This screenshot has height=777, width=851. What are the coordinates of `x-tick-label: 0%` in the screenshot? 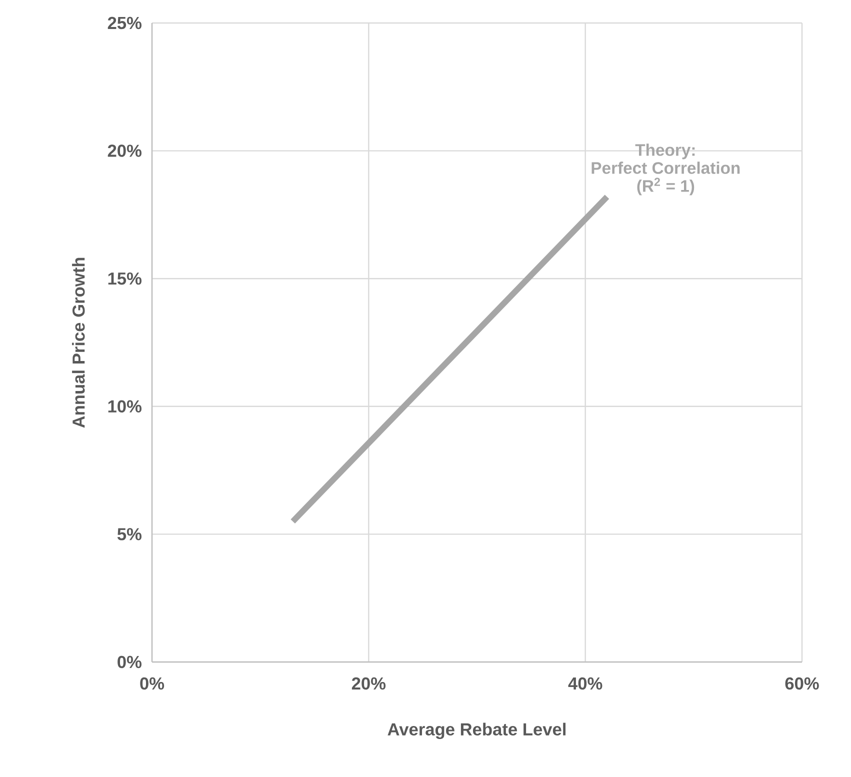 It's located at (152, 683).